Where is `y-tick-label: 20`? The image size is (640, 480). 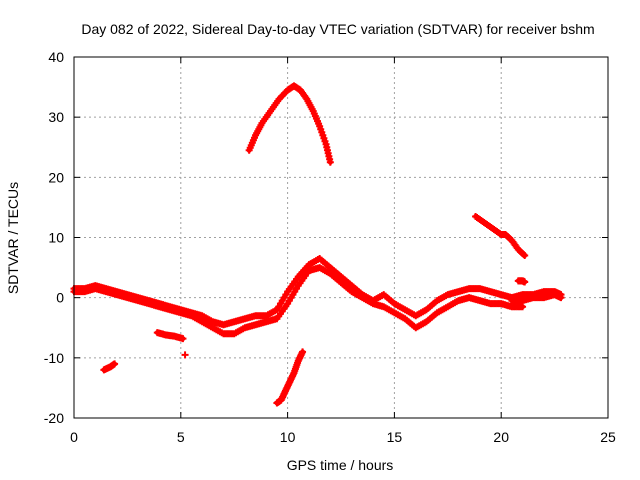 y-tick-label: 20 is located at coordinates (56, 177).